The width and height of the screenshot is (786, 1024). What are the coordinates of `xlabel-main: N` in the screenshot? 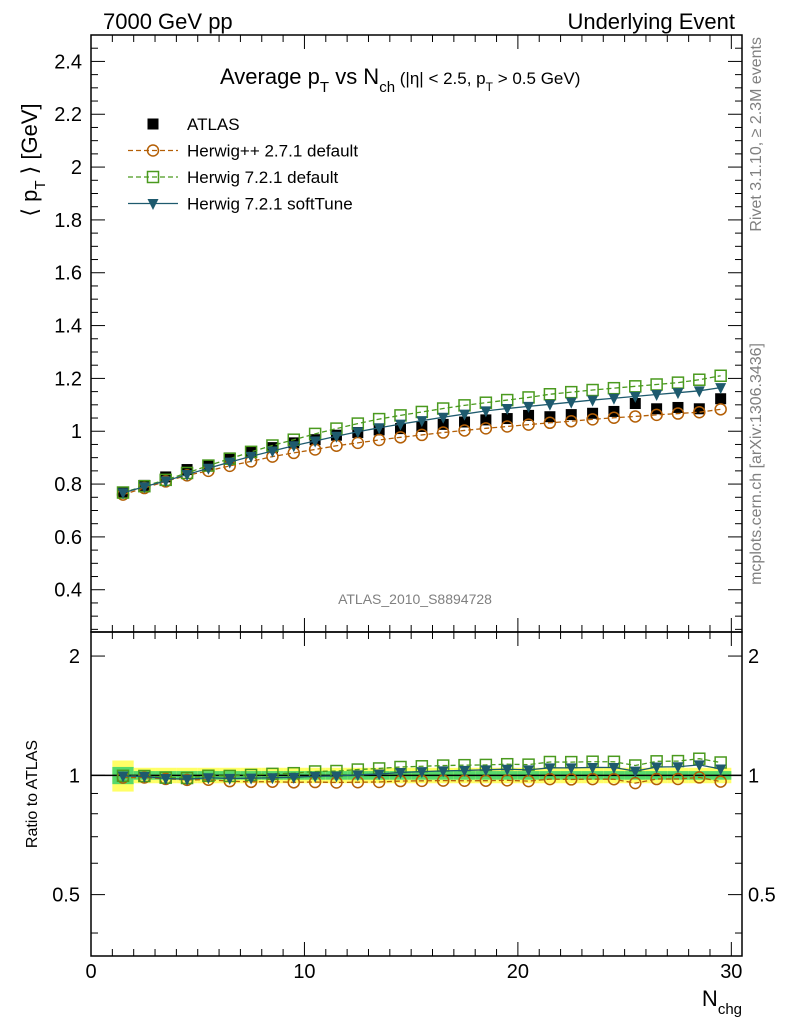 It's located at (710, 998).